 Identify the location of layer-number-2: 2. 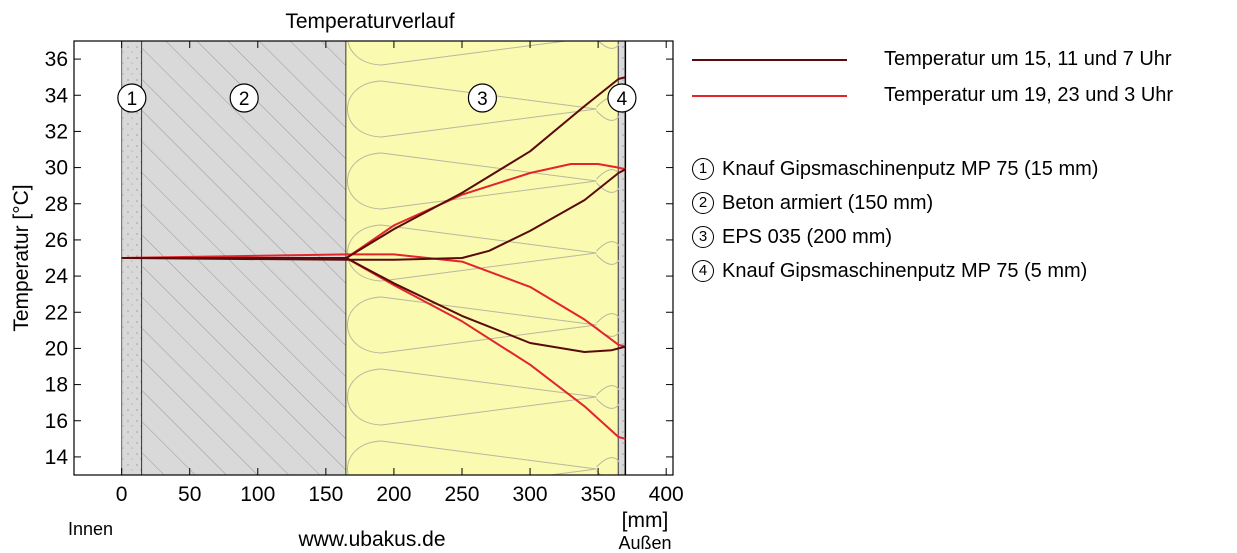
(703, 203).